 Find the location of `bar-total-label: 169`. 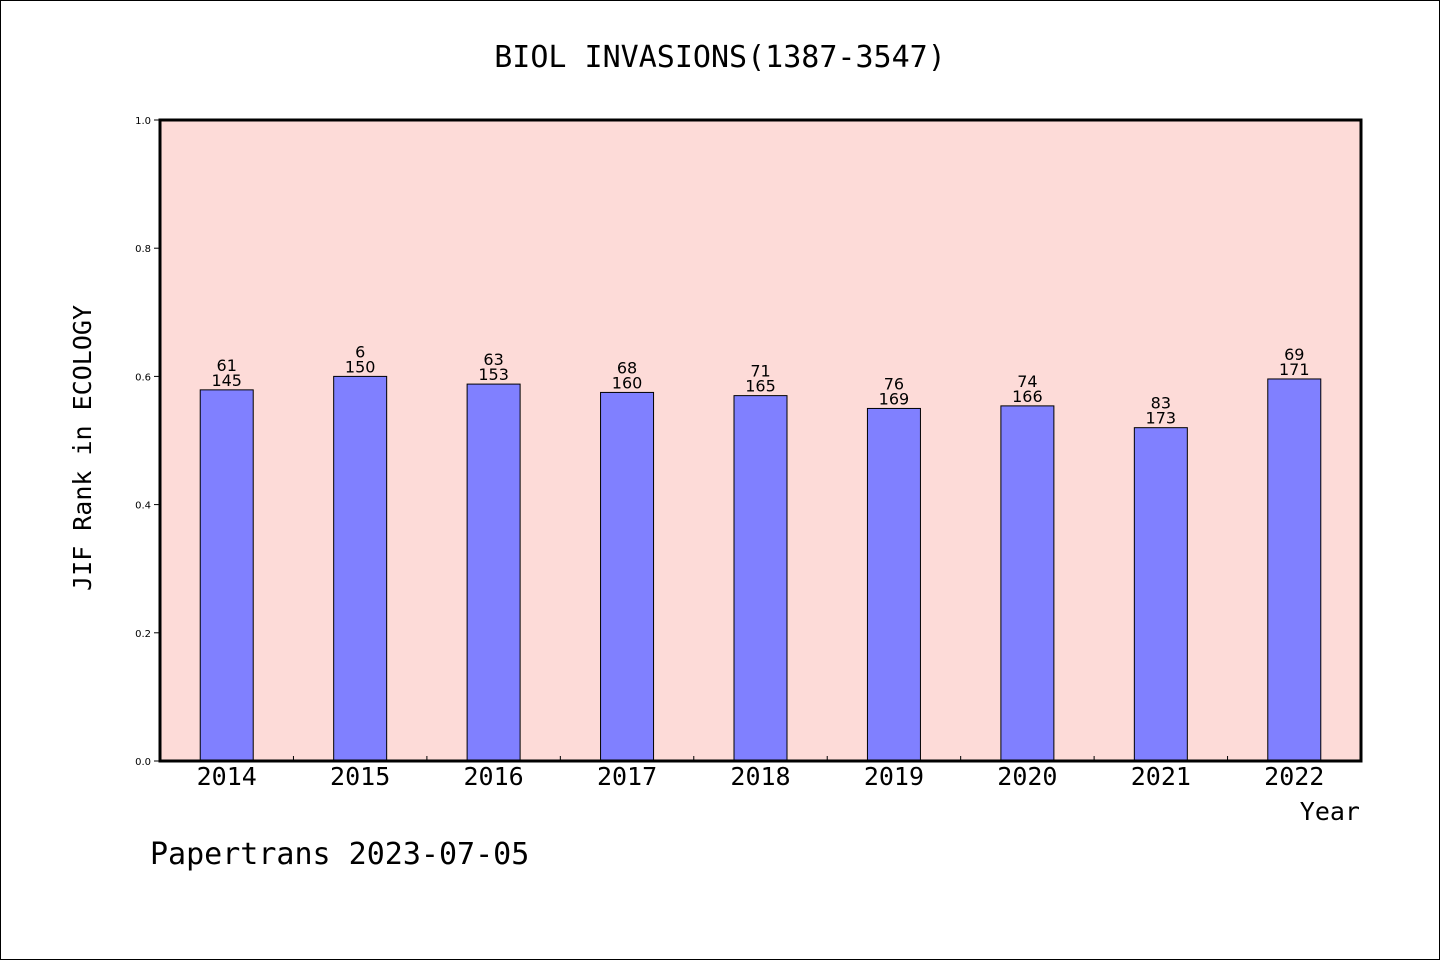

bar-total-label: 169 is located at coordinates (894, 398).